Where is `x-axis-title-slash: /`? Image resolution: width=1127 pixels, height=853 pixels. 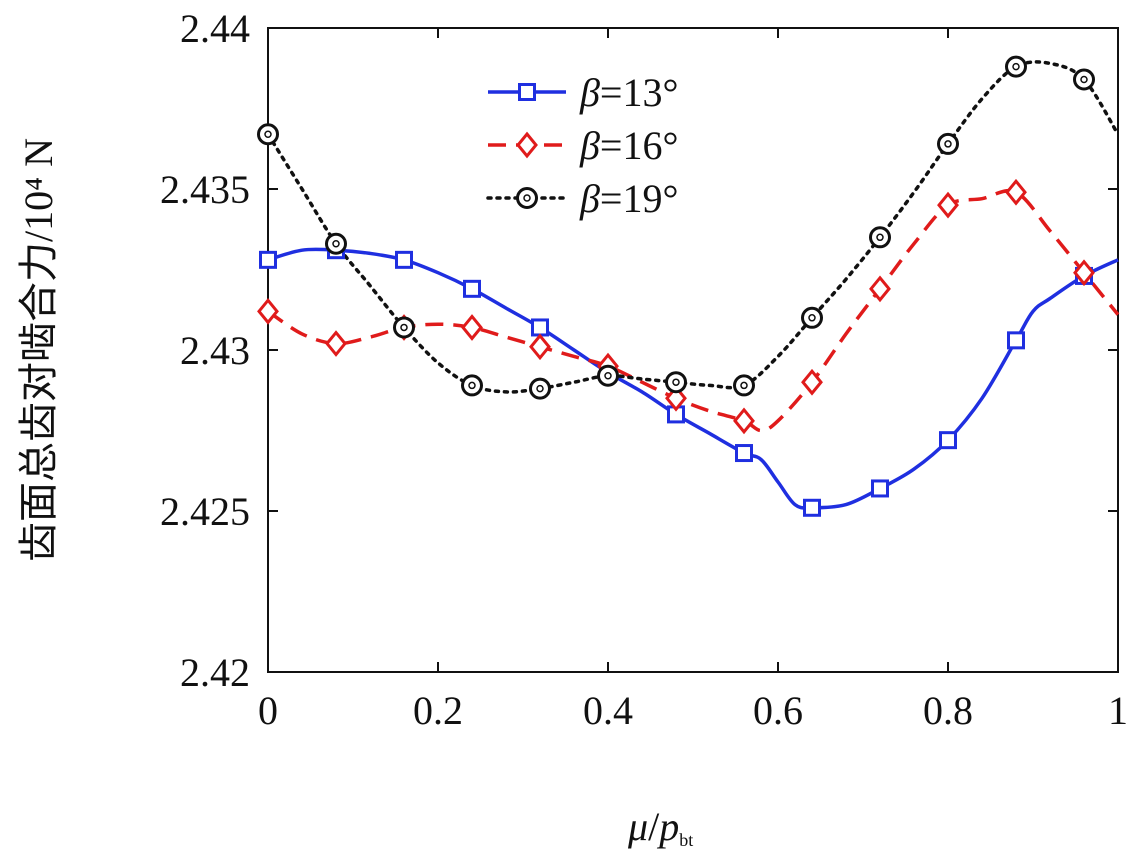
x-axis-title-slash: / is located at coordinates (654, 826).